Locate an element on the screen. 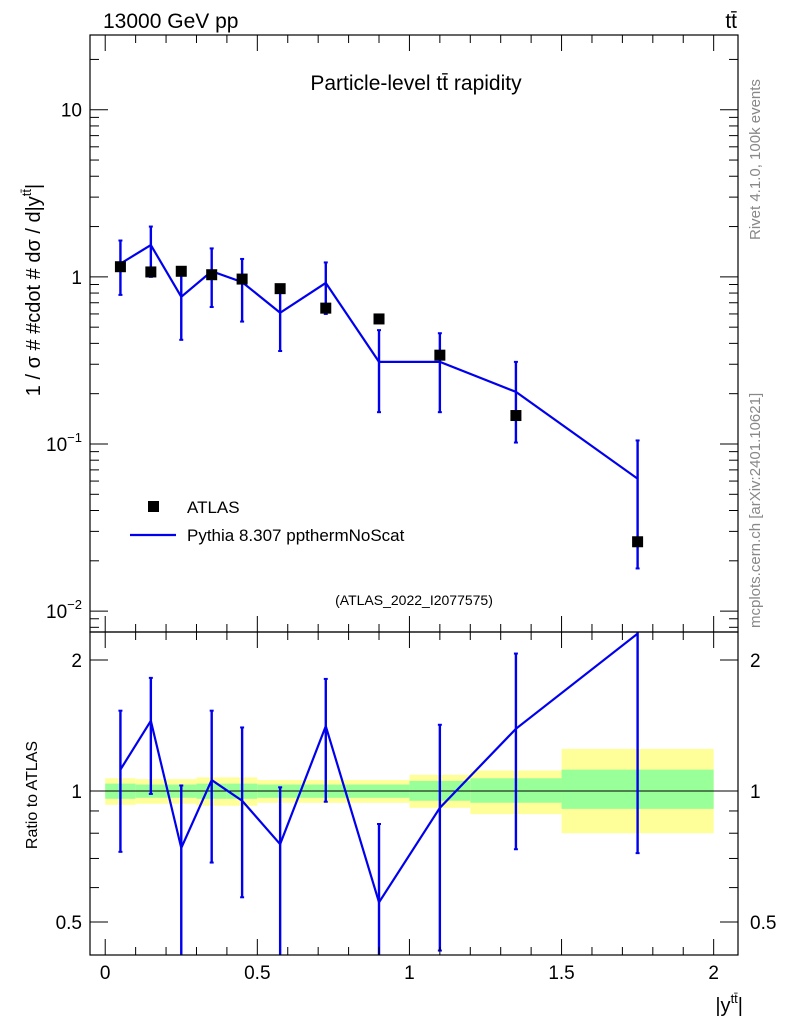 The height and width of the screenshot is (1024, 786). xtick-label-2: 1 is located at coordinates (409, 973).